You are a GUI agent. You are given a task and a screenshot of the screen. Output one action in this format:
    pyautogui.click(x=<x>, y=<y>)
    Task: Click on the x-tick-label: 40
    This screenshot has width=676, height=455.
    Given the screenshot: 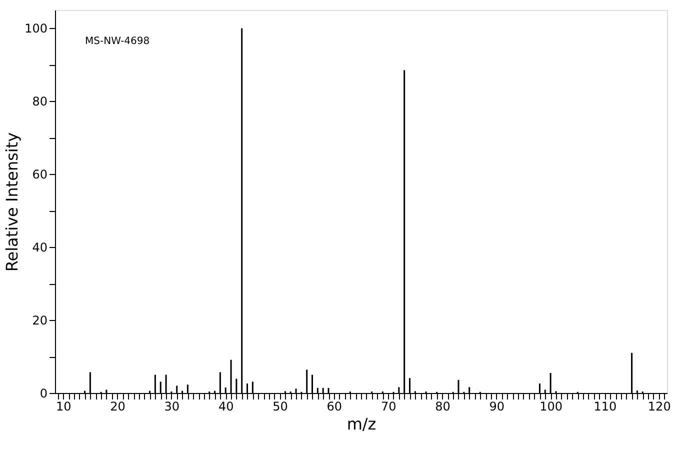 What is the action you would take?
    pyautogui.click(x=226, y=407)
    